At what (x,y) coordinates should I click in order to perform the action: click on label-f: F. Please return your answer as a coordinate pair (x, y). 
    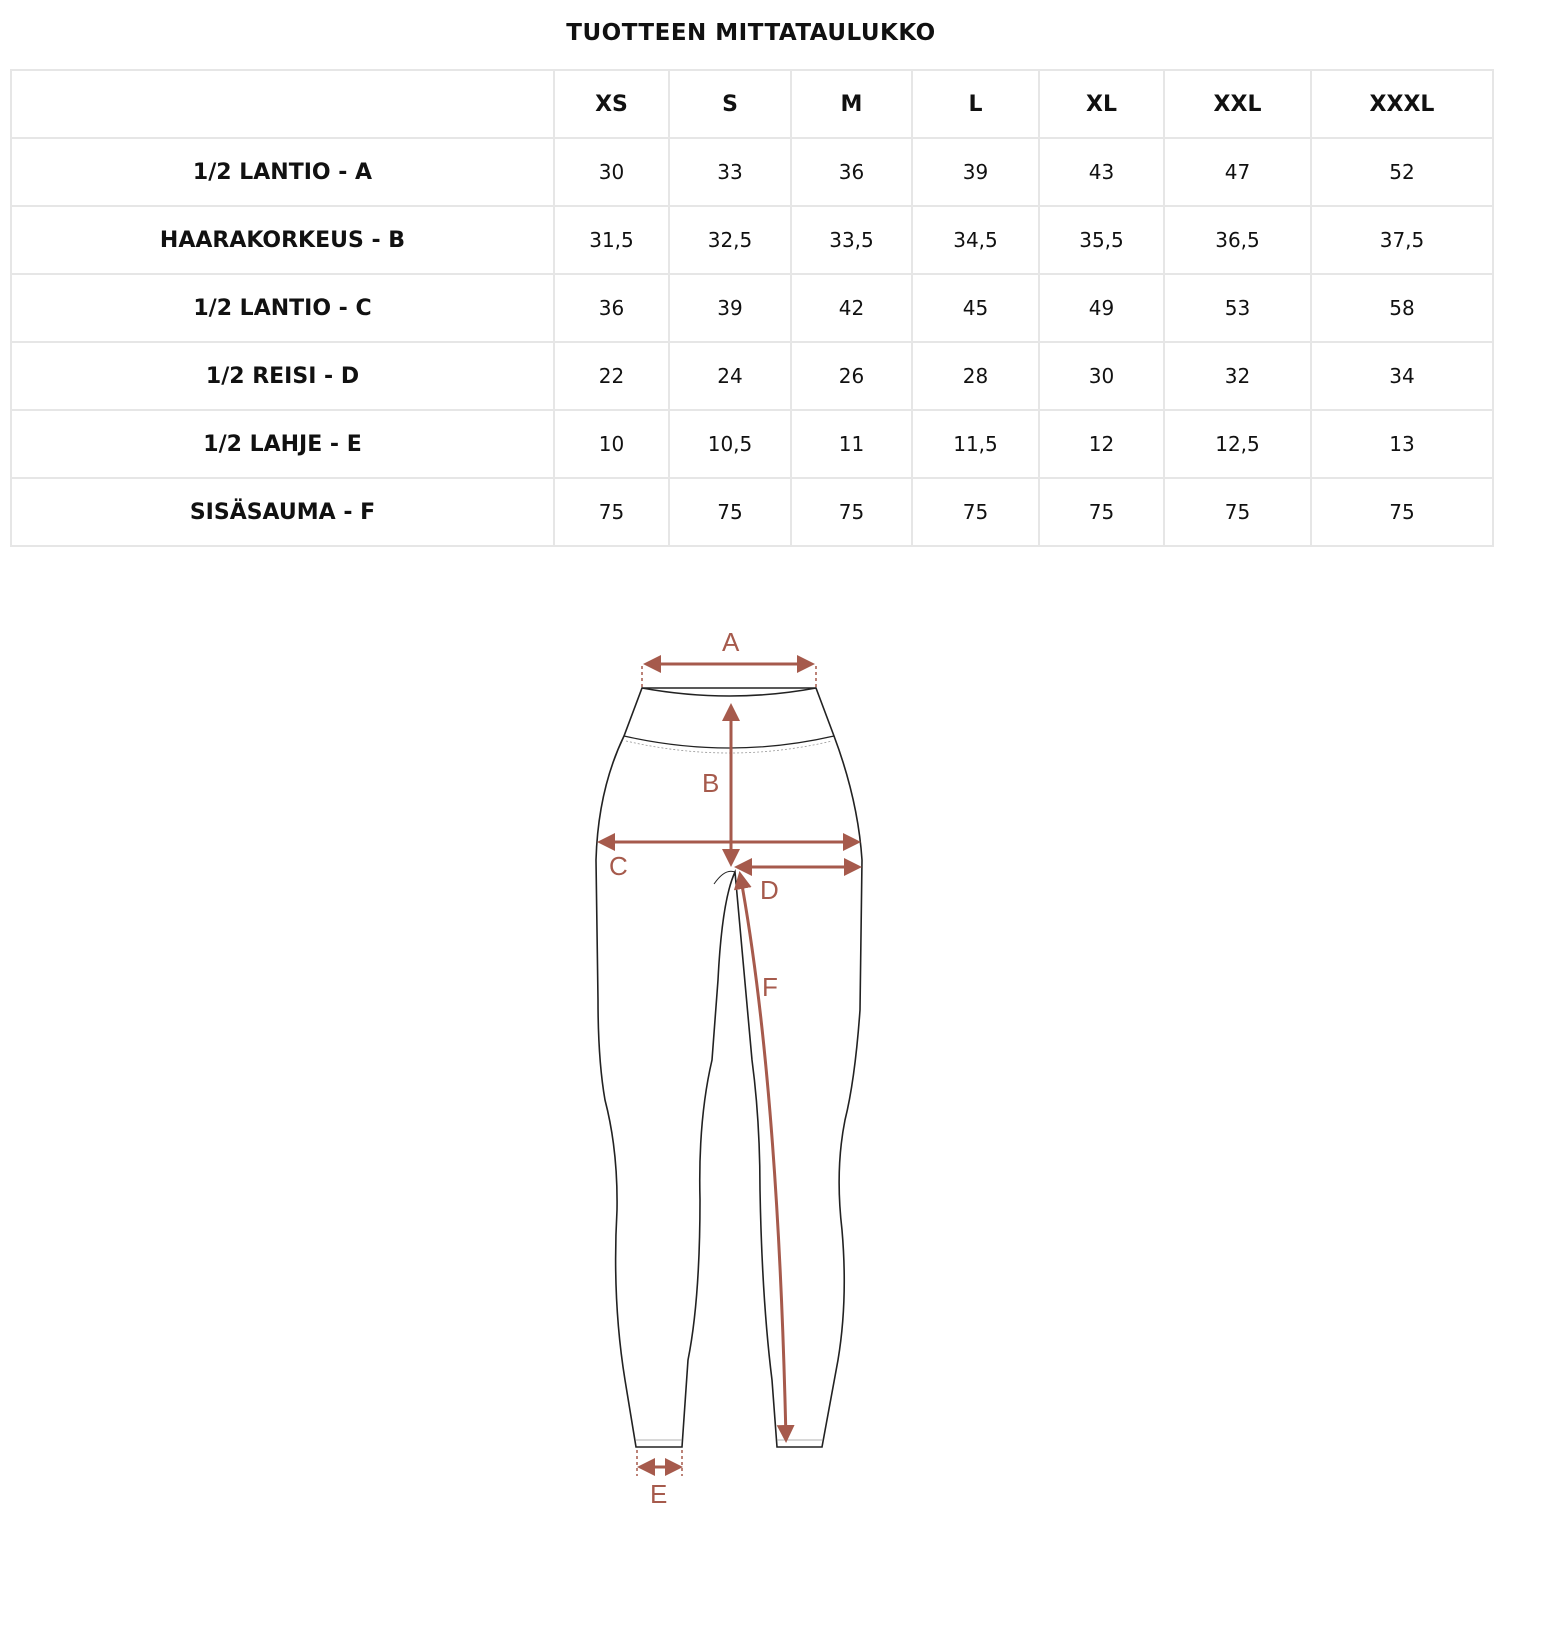
    Looking at the image, I should click on (770, 987).